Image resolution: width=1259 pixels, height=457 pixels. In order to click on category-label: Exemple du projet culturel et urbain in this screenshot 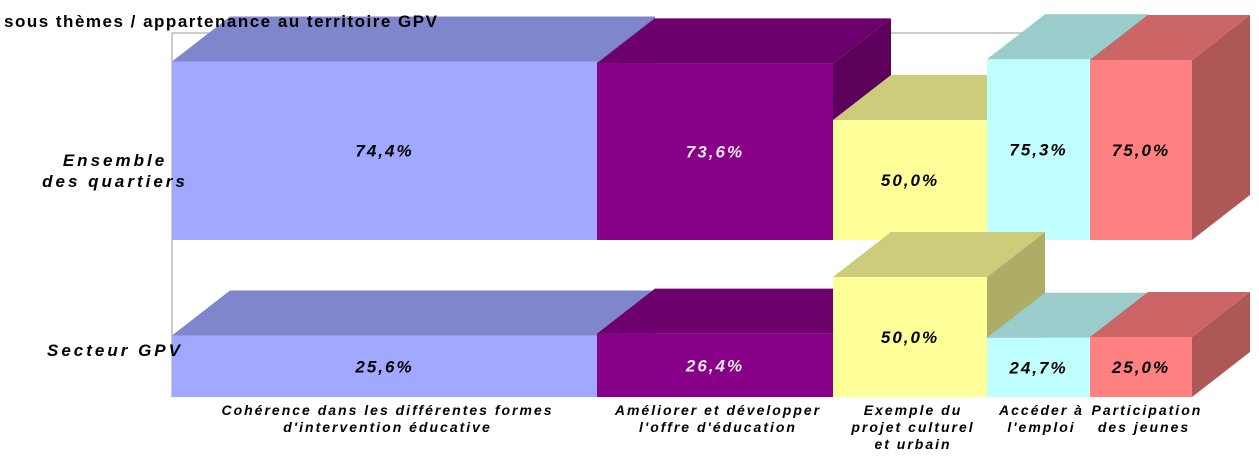, I will do `click(913, 427)`.